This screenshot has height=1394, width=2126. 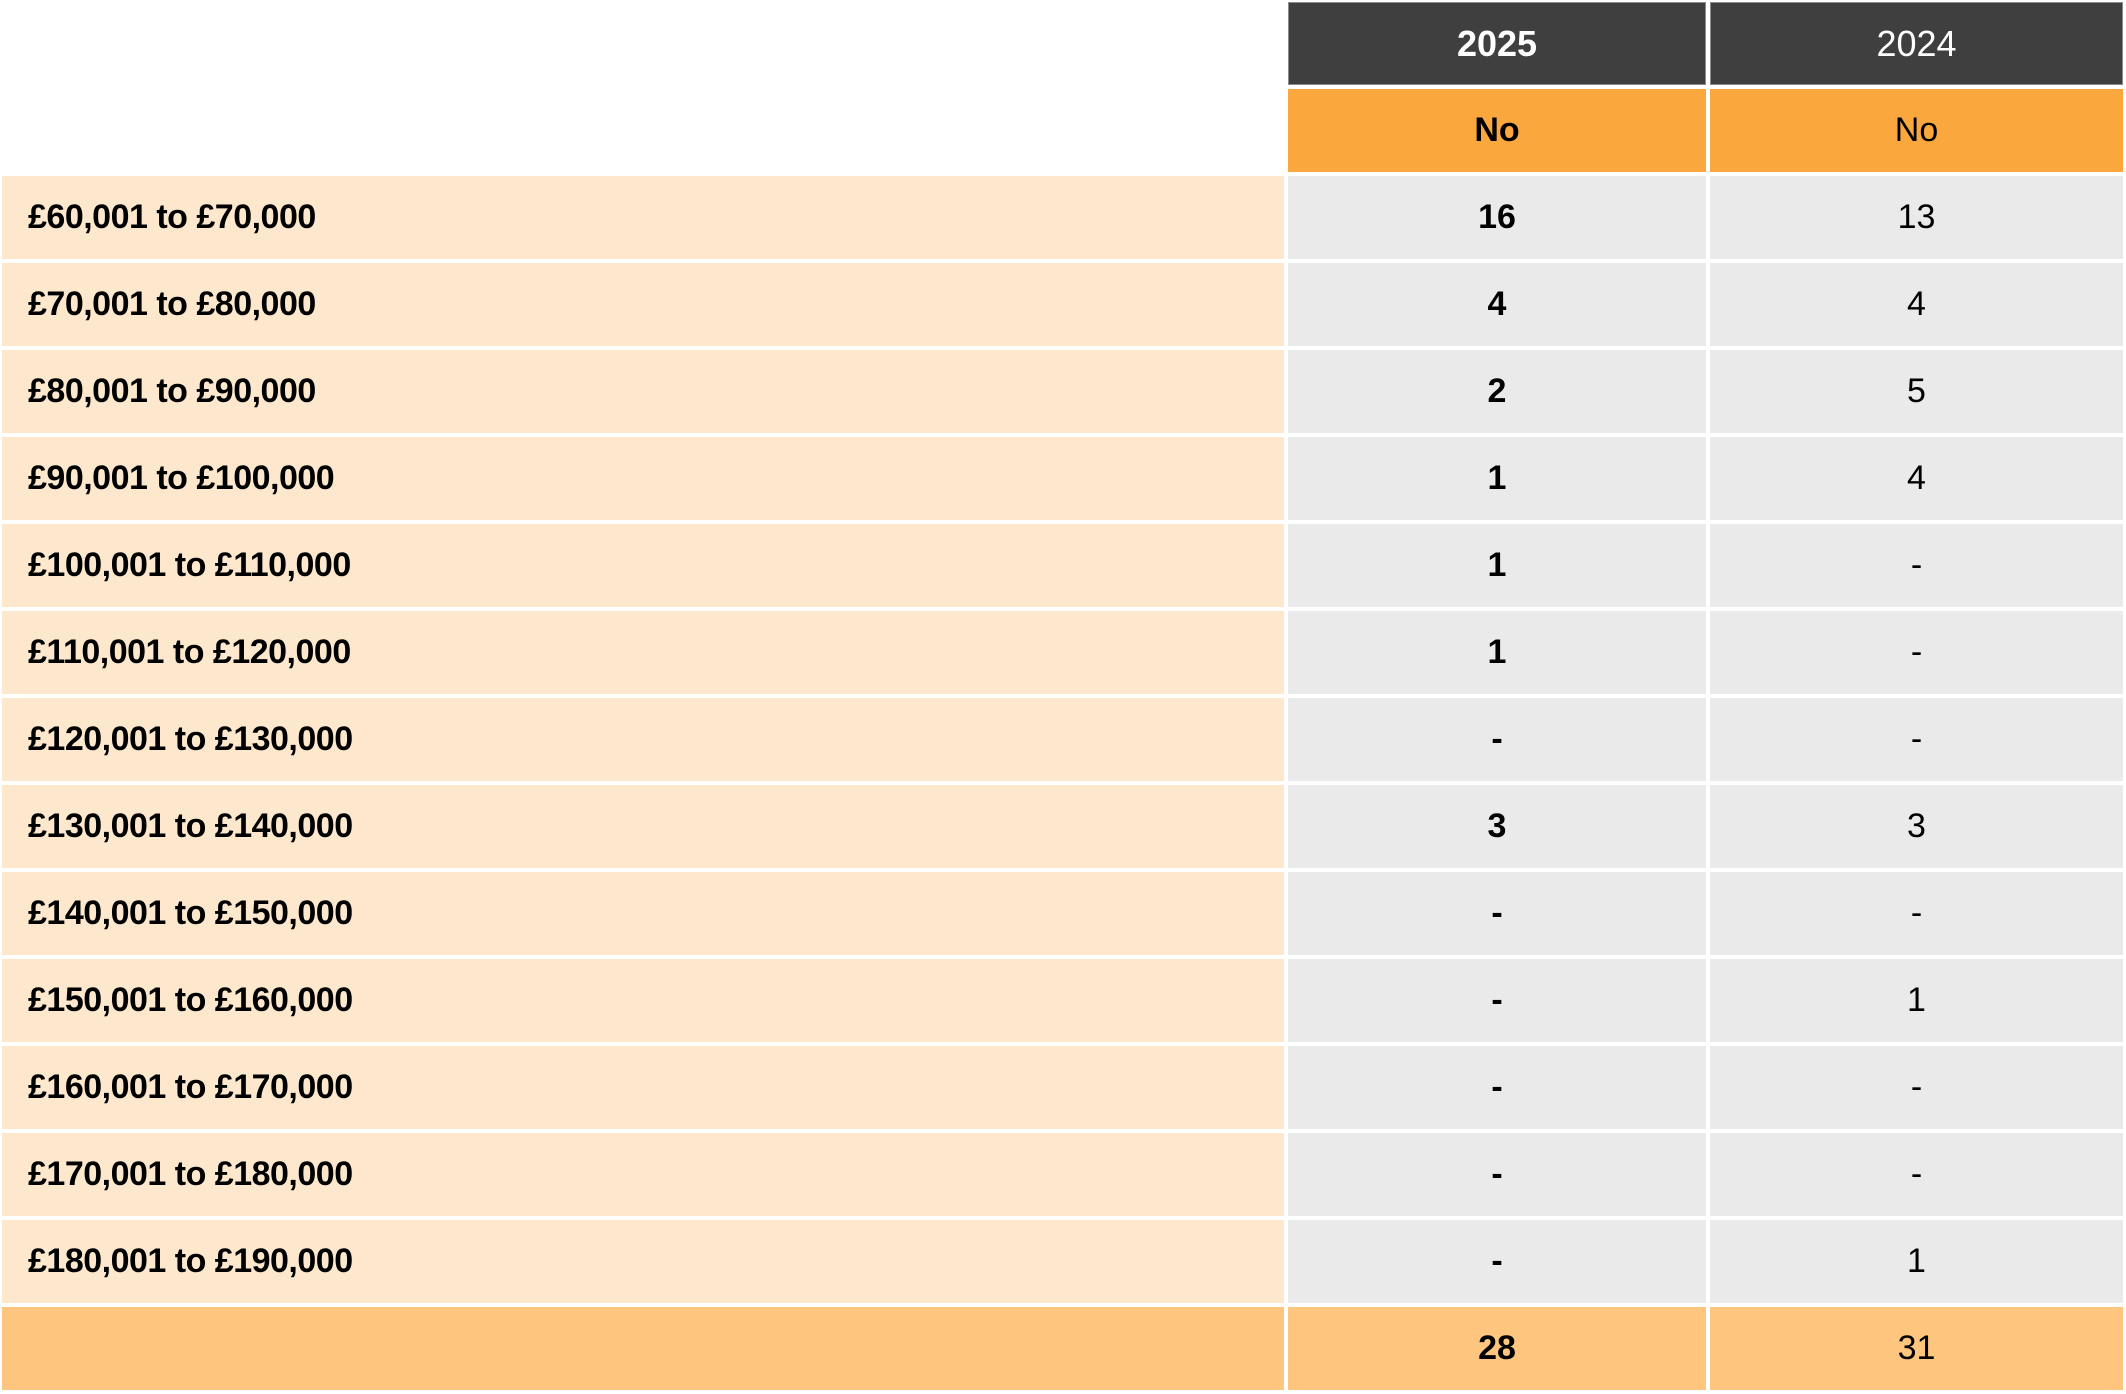 What do you see at coordinates (1497, 1348) in the screenshot?
I see `total-2025: 28` at bounding box center [1497, 1348].